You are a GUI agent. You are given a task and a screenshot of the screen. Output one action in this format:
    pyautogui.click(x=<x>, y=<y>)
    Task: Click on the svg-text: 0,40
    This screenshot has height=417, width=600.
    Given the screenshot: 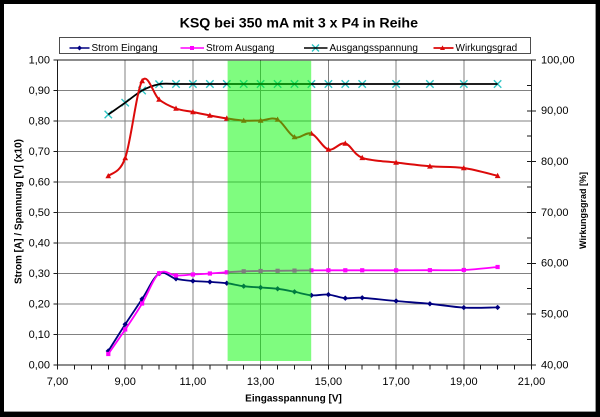 What is the action you would take?
    pyautogui.click(x=39, y=243)
    